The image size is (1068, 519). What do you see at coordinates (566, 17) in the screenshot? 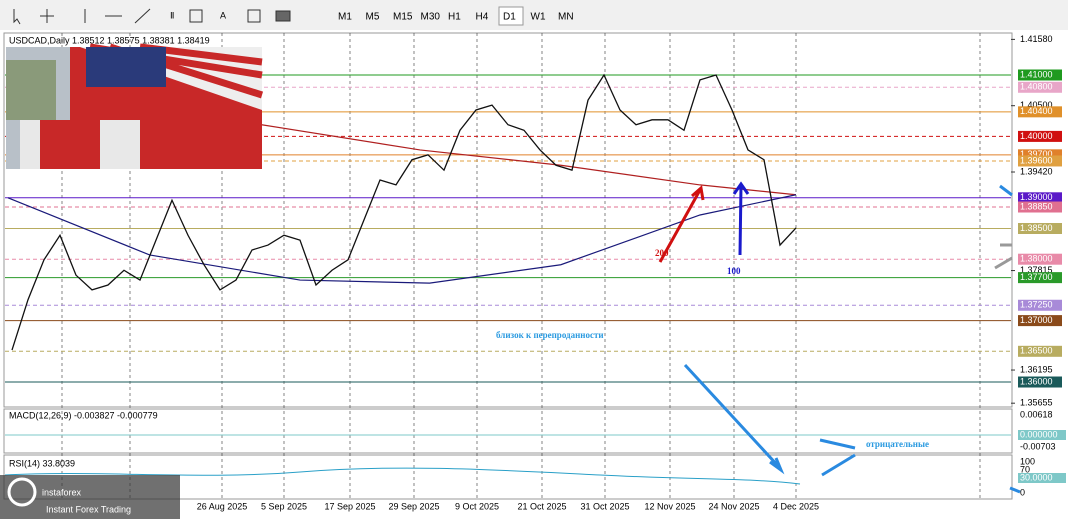
I see `timeframe-button: MN` at bounding box center [566, 17].